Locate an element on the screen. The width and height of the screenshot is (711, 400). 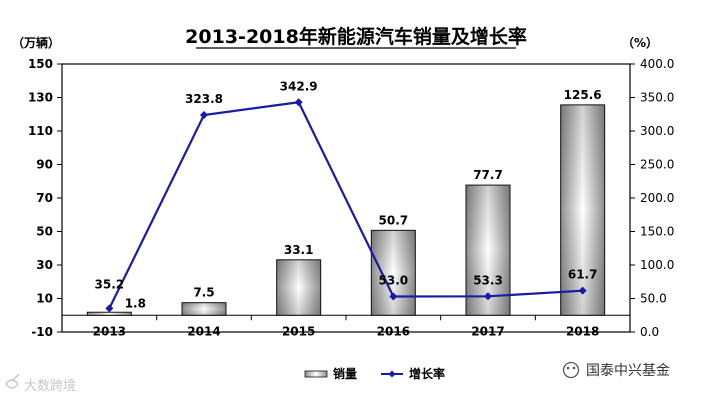
growth-data-label: 53.3 is located at coordinates (488, 280).